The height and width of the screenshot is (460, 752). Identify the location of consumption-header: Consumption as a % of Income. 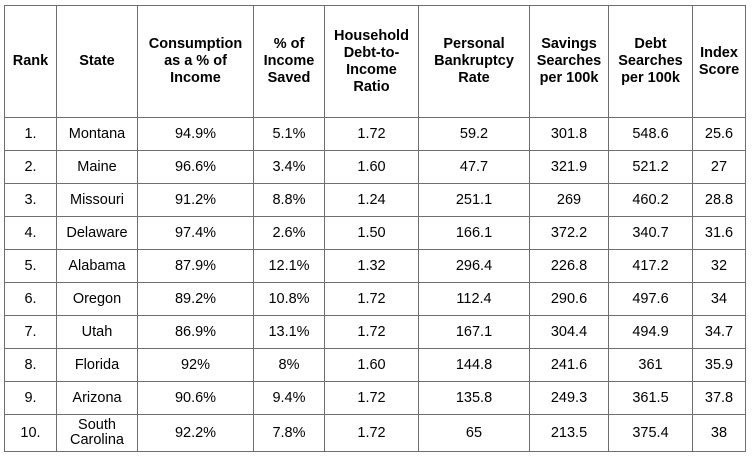
(195, 61).